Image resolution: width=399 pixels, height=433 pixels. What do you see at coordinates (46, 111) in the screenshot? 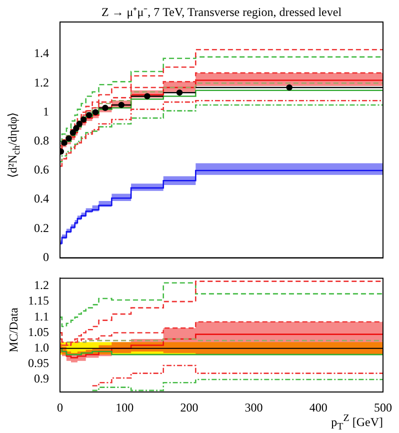
I see `y-tick-label: 1` at bounding box center [46, 111].